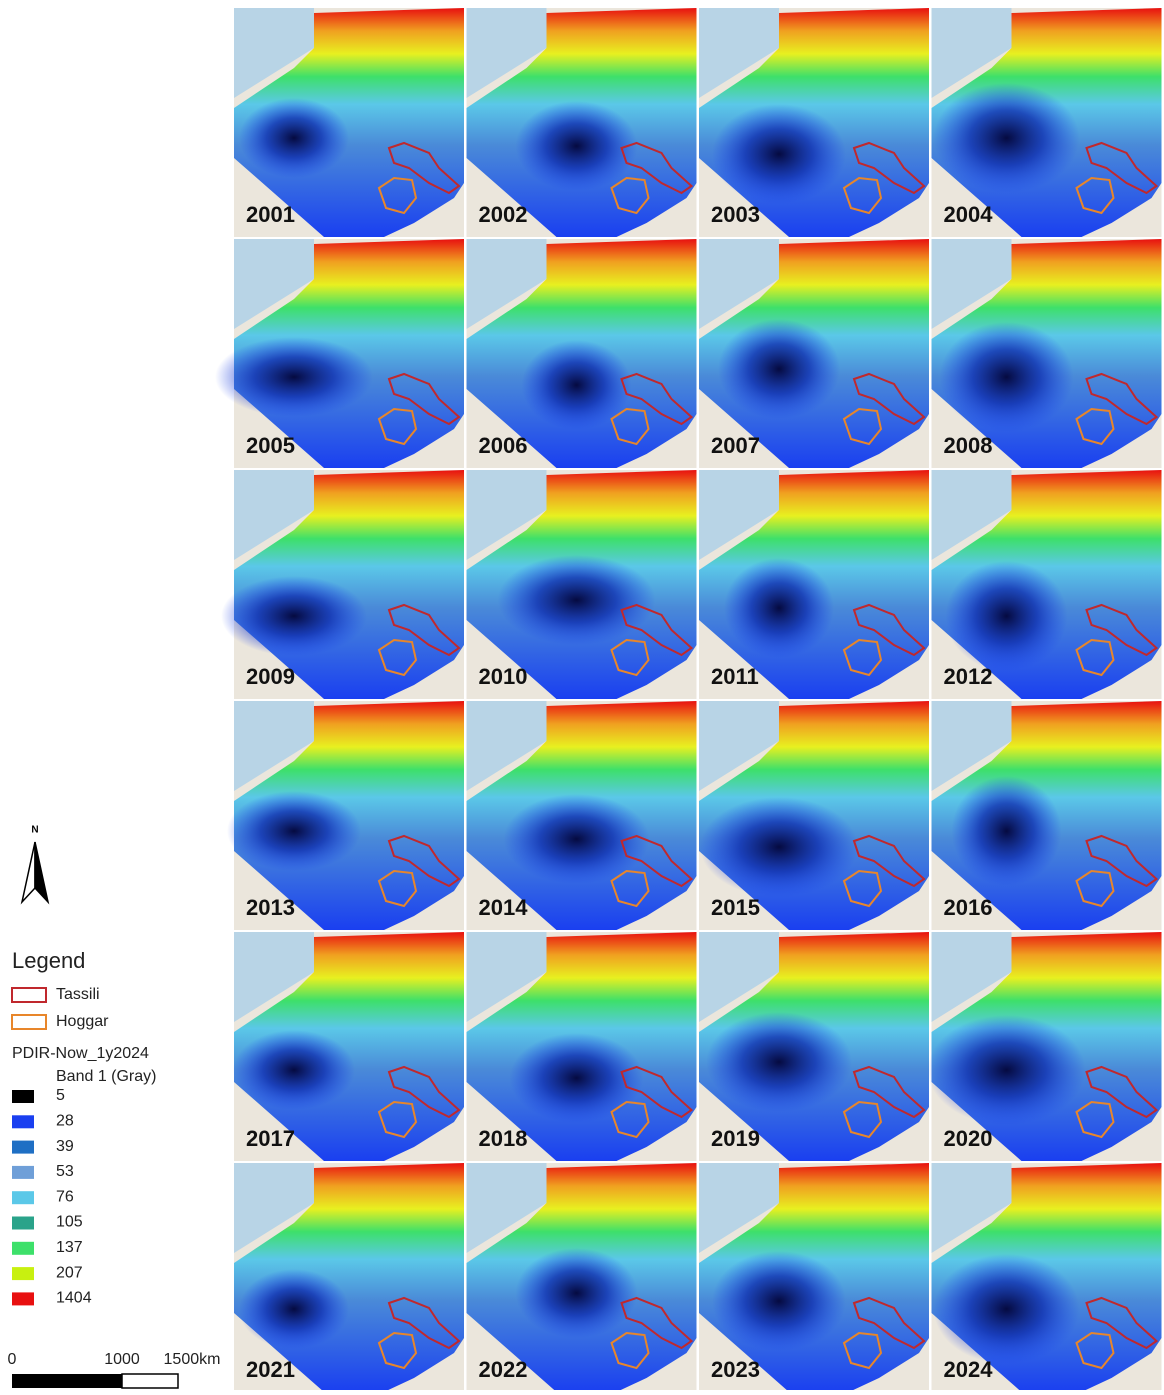  Describe the element at coordinates (270, 445) in the screenshot. I see `year-label: 2005` at that location.